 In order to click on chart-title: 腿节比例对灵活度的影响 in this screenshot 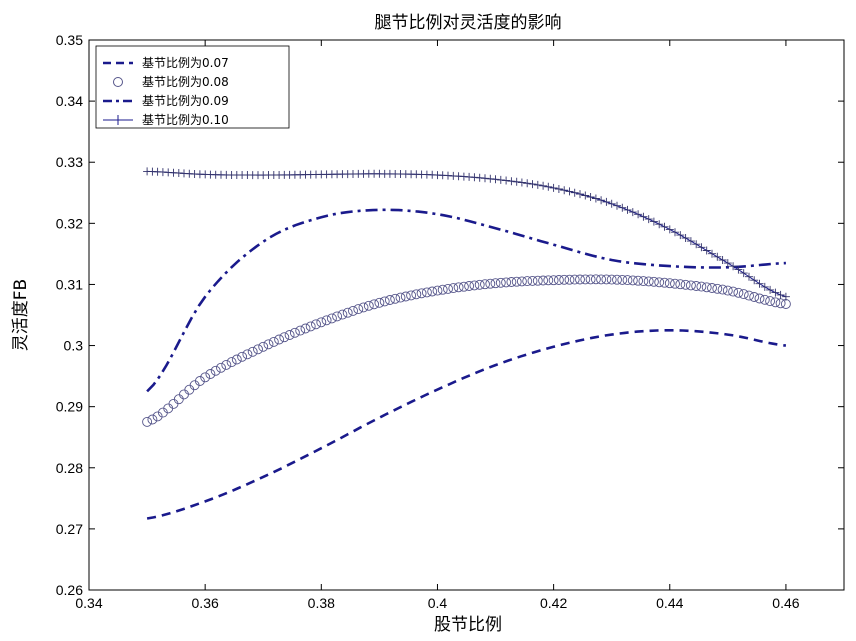, I will do `click(468, 23)`.